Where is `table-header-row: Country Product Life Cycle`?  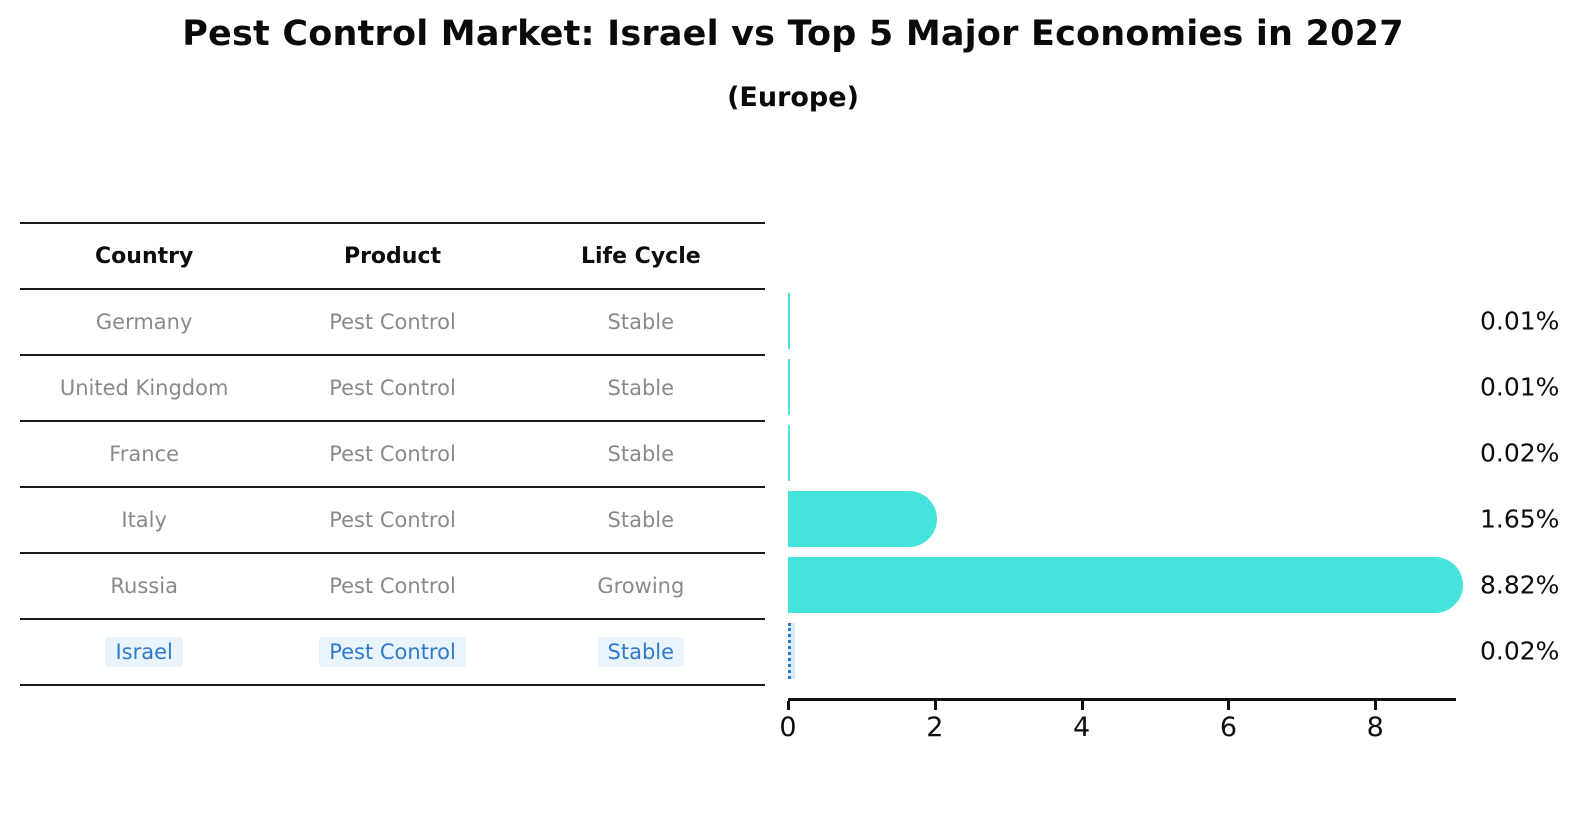 table-header-row: Country Product Life Cycle is located at coordinates (392, 256).